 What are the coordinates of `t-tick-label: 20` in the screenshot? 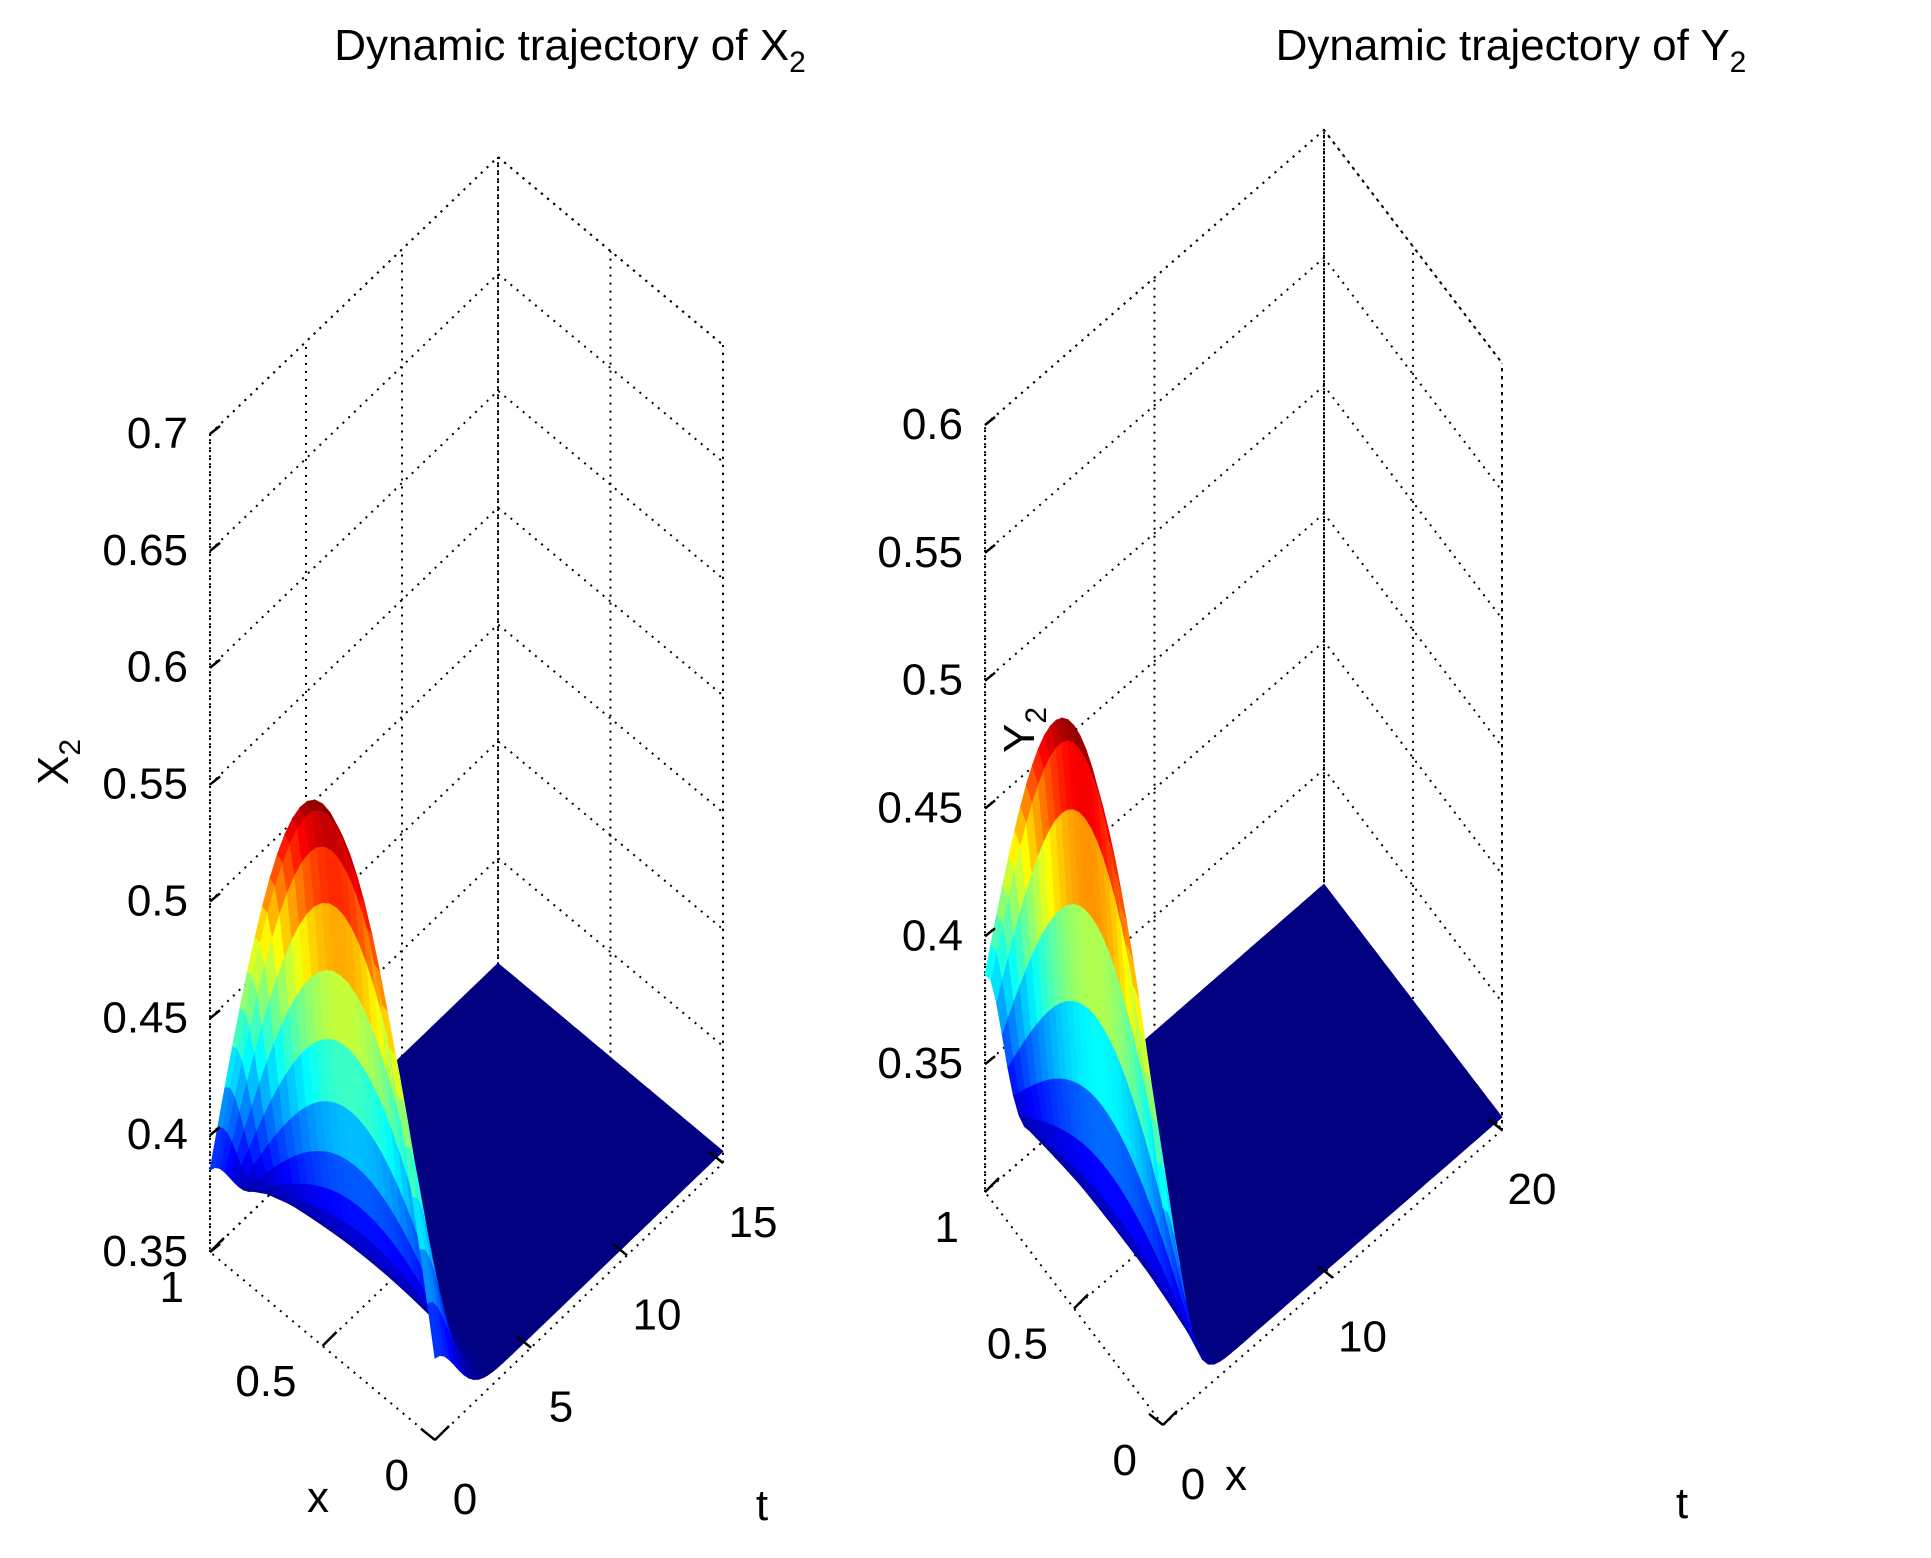 It's located at (1532, 1189).